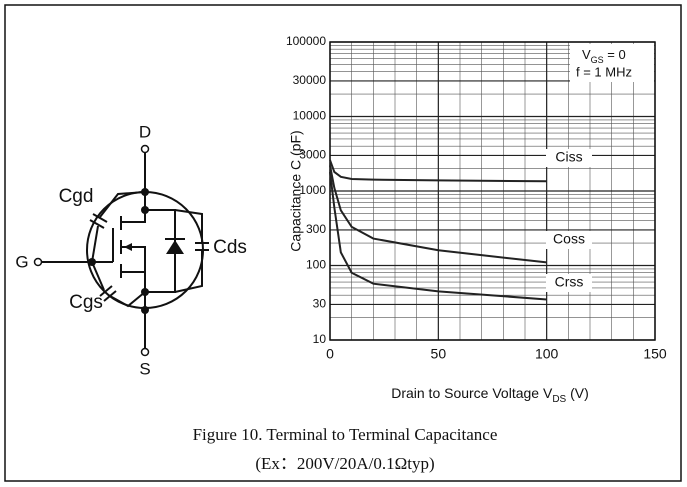 This screenshot has height=487, width=687. What do you see at coordinates (320, 304) in the screenshot?
I see `y-tick-label: 30` at bounding box center [320, 304].